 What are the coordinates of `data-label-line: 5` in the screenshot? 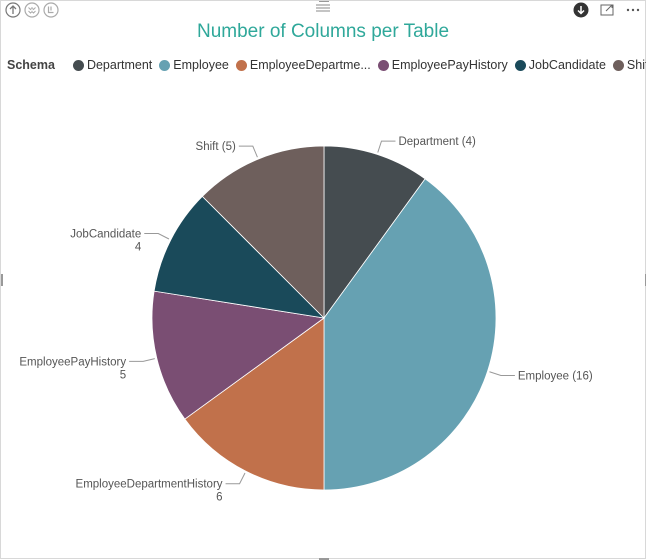 It's located at (123, 375).